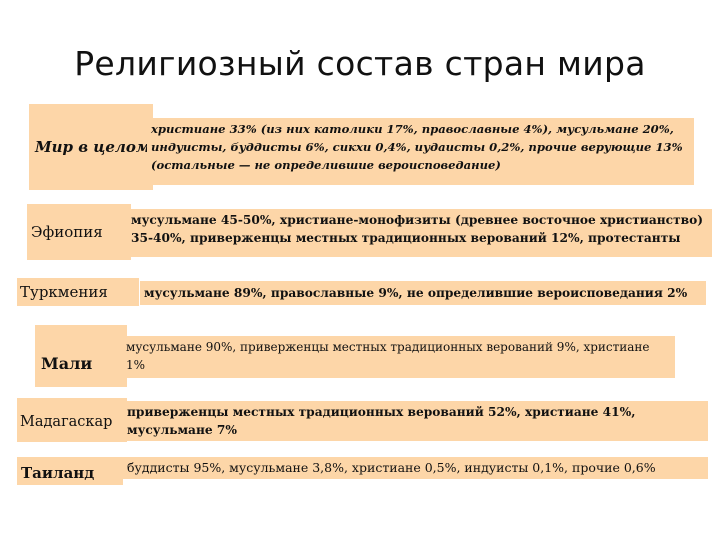 This screenshot has width=720, height=540. What do you see at coordinates (81, 356) in the screenshot?
I see `country-label-mali: Мали` at bounding box center [81, 356].